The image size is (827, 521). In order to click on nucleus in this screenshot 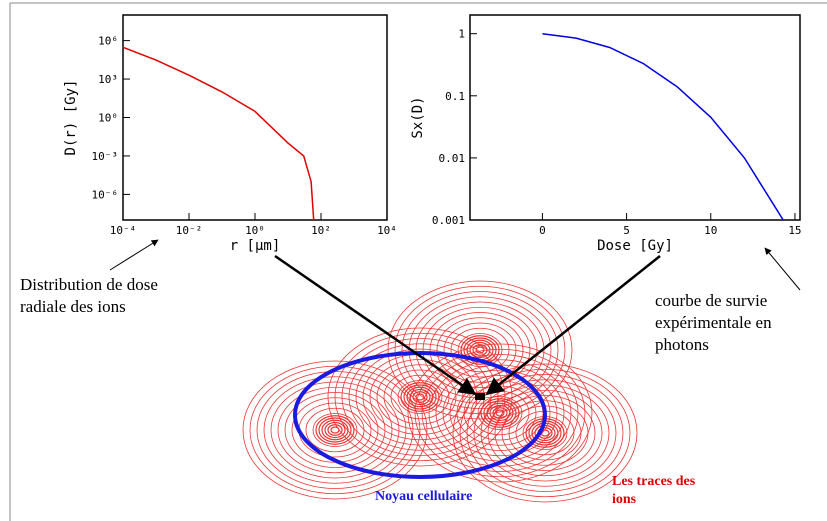, I will do `click(420, 415)`.